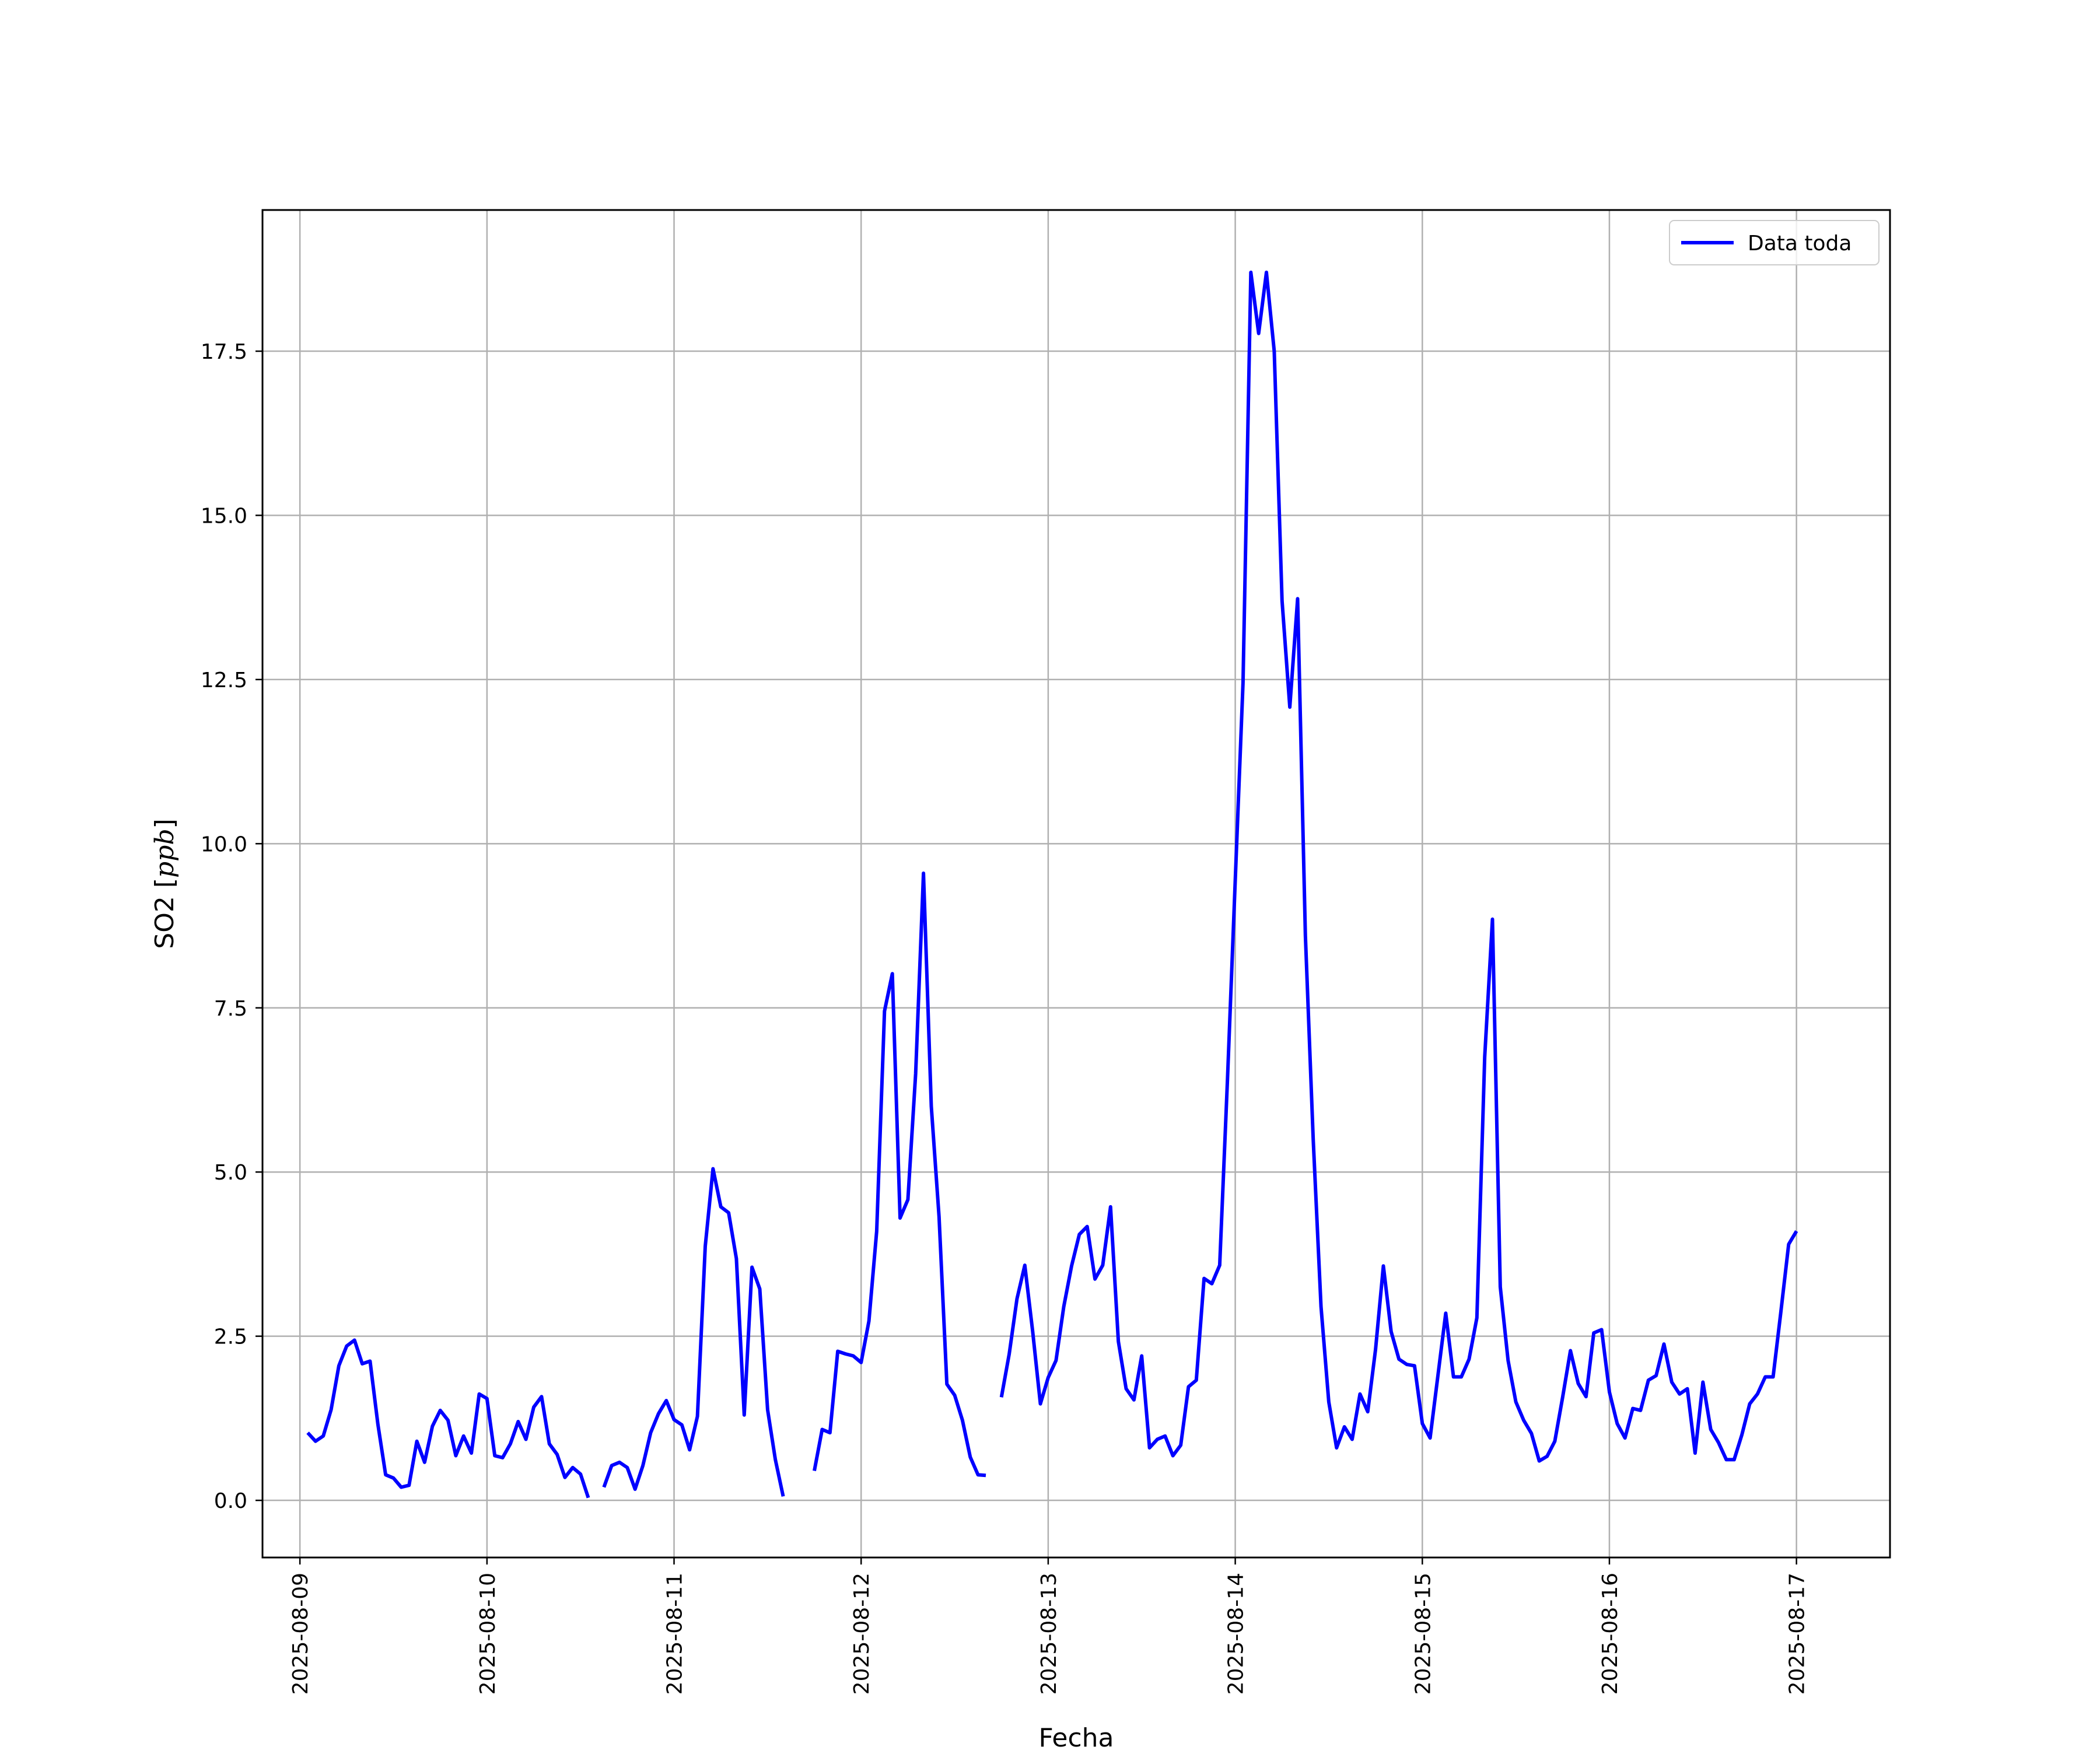  I want to click on x-tick-label: 2025-08-10, so click(488, 1634).